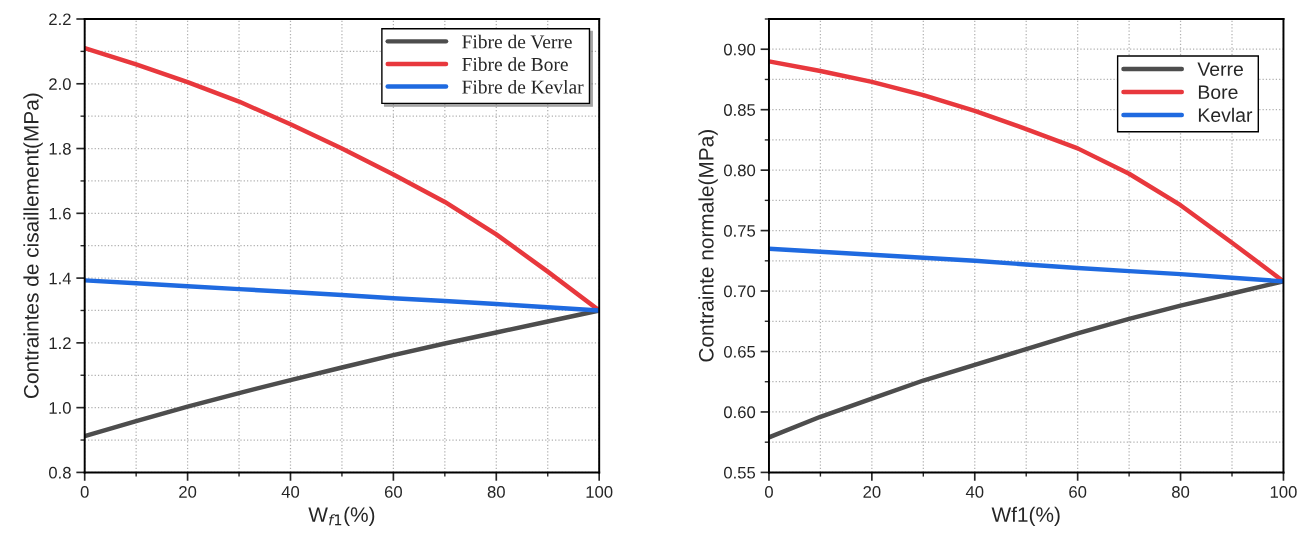  I want to click on legend-label: Verre, so click(1220, 69).